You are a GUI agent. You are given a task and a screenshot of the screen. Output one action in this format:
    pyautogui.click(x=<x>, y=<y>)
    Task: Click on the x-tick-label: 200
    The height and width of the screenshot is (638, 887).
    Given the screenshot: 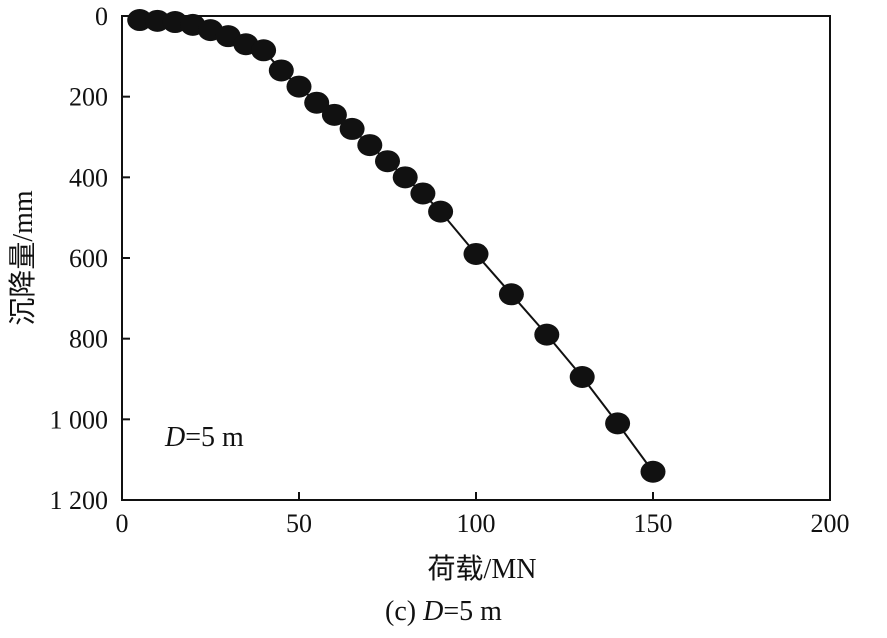 What is the action you would take?
    pyautogui.click(x=830, y=523)
    